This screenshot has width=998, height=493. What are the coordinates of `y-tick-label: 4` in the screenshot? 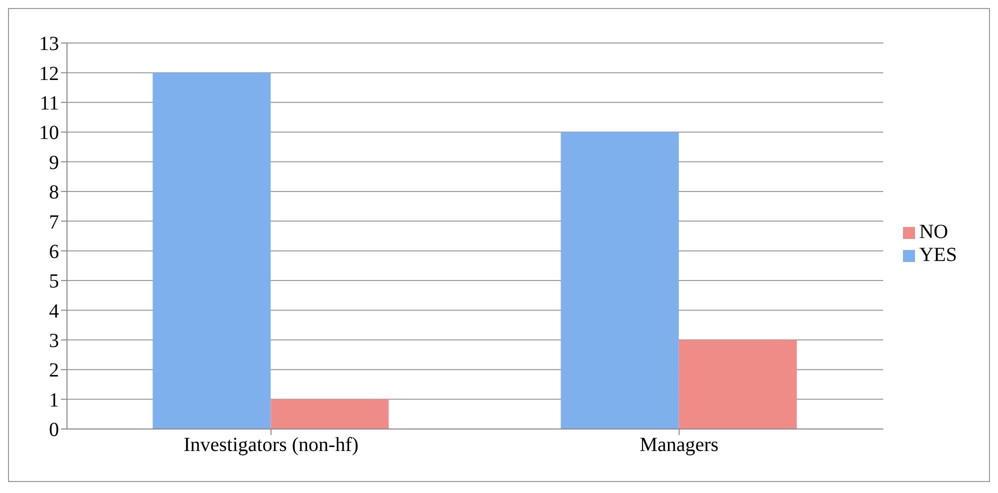 It's located at (54, 311).